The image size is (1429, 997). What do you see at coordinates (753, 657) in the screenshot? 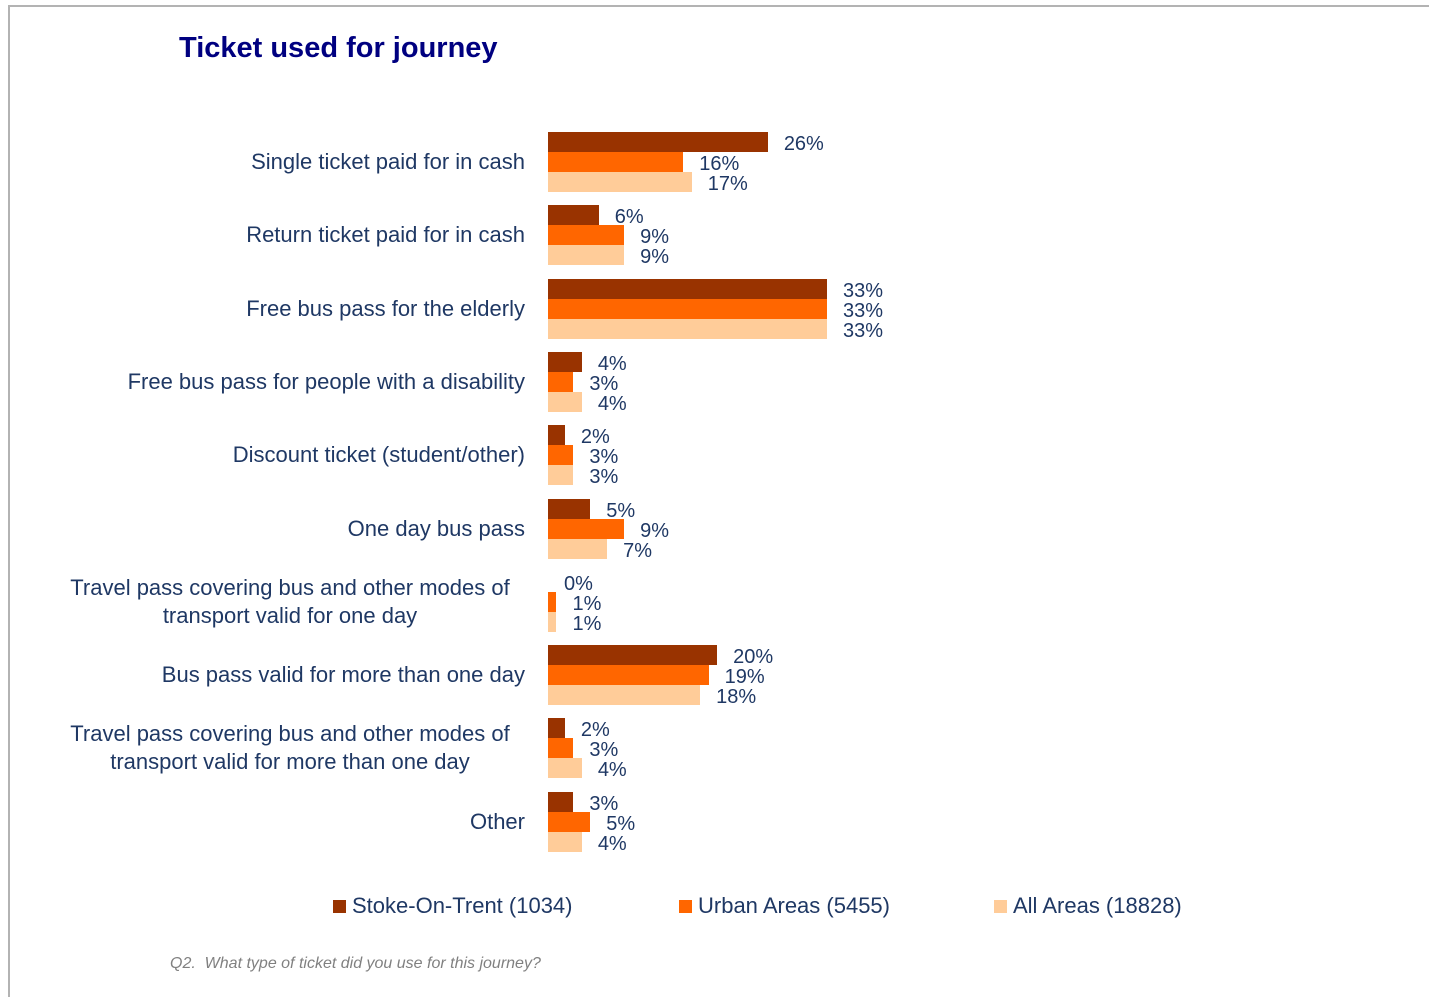
I see `value-label: 20%` at bounding box center [753, 657].